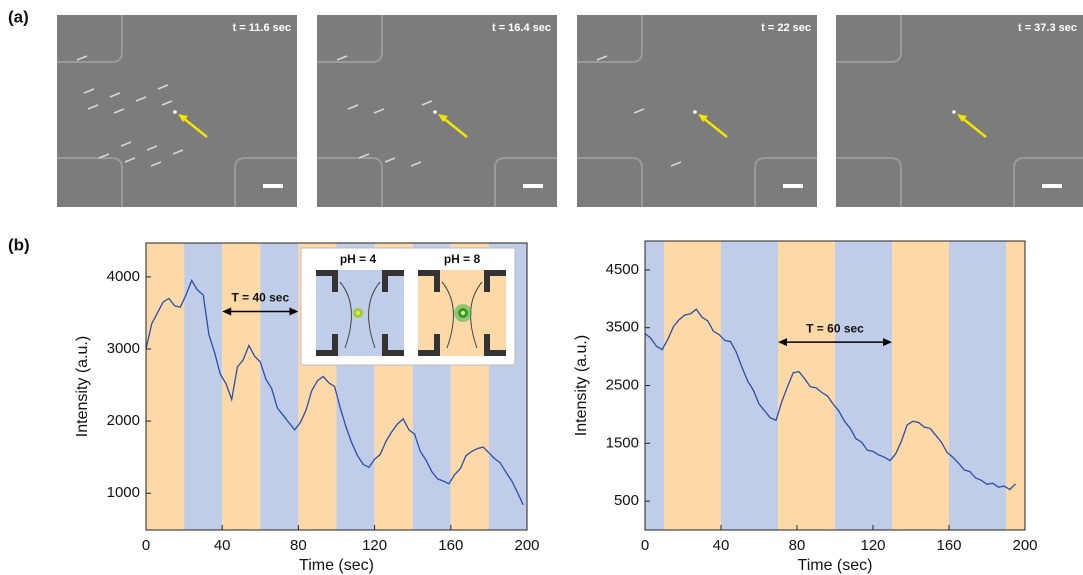 This screenshot has width=1083, height=575. What do you see at coordinates (622, 442) in the screenshot?
I see `y-tick-label: 1500` at bounding box center [622, 442].